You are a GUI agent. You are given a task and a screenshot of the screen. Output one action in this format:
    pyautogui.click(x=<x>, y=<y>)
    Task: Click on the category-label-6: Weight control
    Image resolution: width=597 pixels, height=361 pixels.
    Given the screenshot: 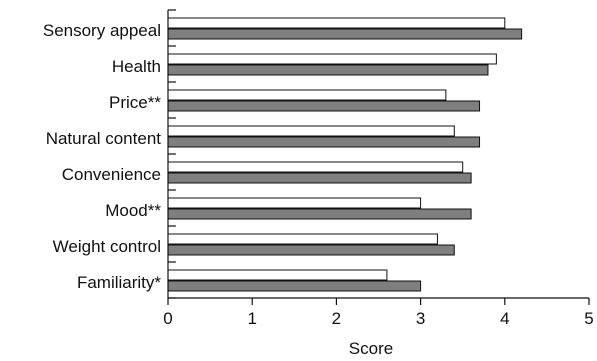 What is the action you would take?
    pyautogui.click(x=107, y=246)
    